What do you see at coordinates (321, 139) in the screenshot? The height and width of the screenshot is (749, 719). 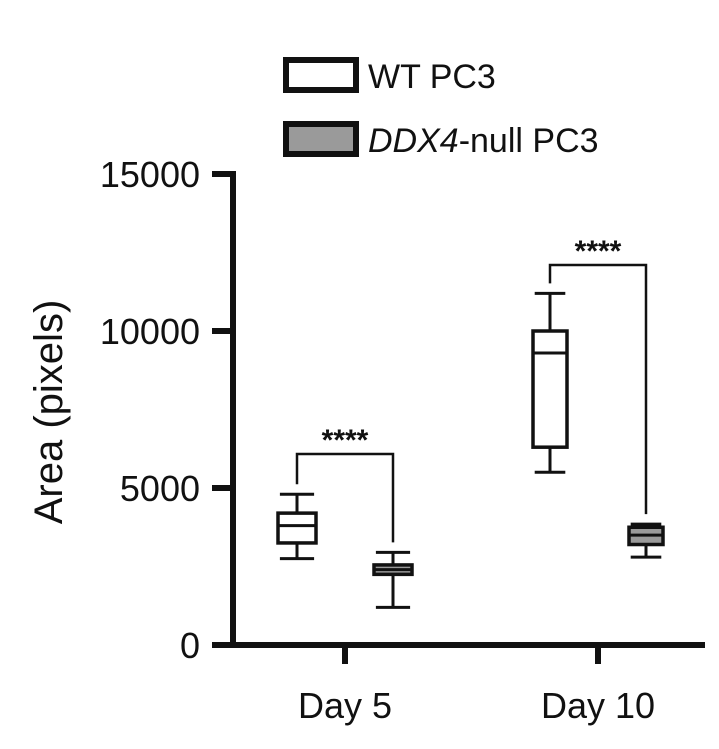 I see `legend-swatch-ddx4` at bounding box center [321, 139].